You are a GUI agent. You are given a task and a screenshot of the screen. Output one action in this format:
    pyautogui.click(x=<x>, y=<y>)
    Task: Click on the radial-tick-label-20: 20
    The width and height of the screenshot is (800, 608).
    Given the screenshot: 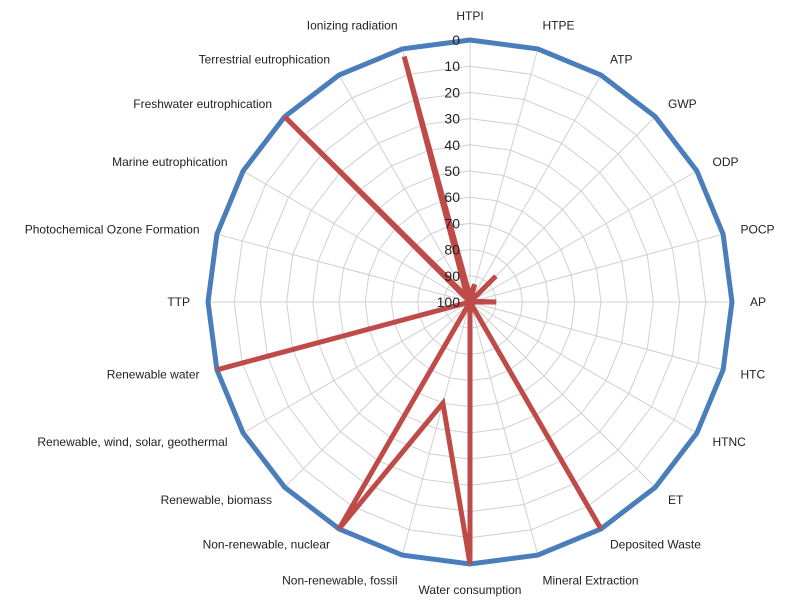 What is the action you would take?
    pyautogui.click(x=452, y=92)
    